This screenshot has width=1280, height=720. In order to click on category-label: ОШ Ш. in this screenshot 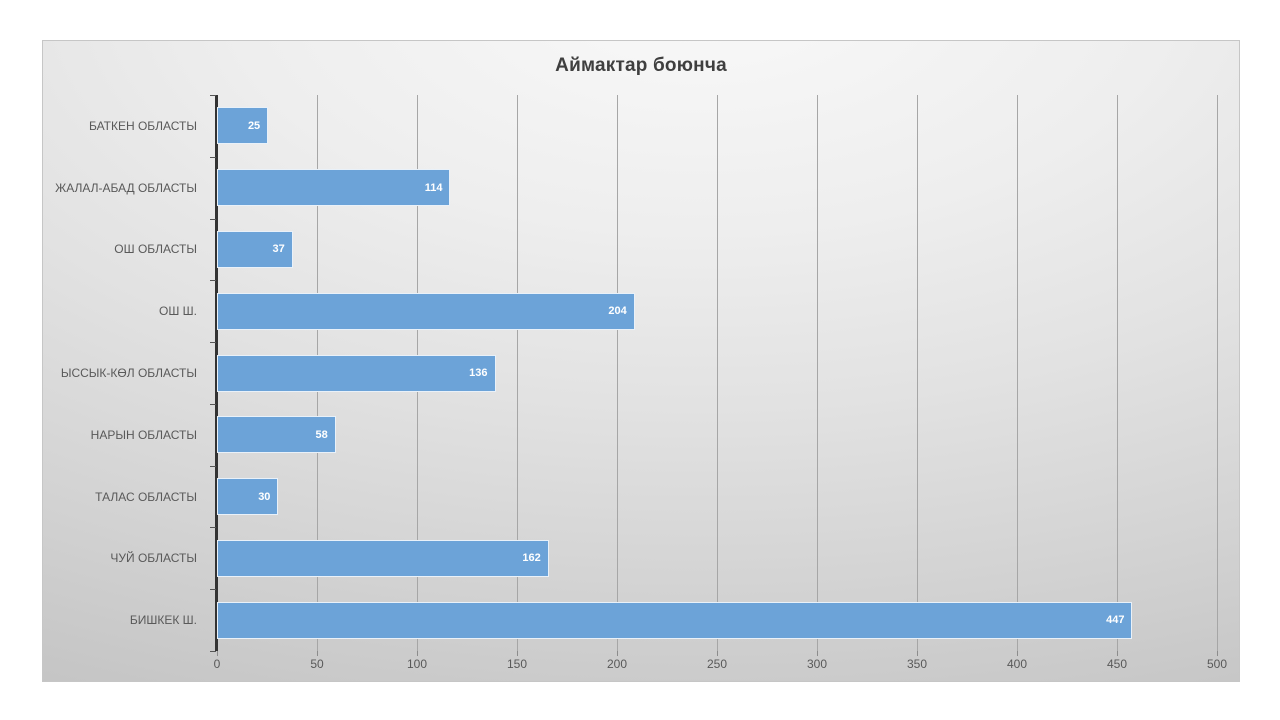, I will do `click(178, 311)`.